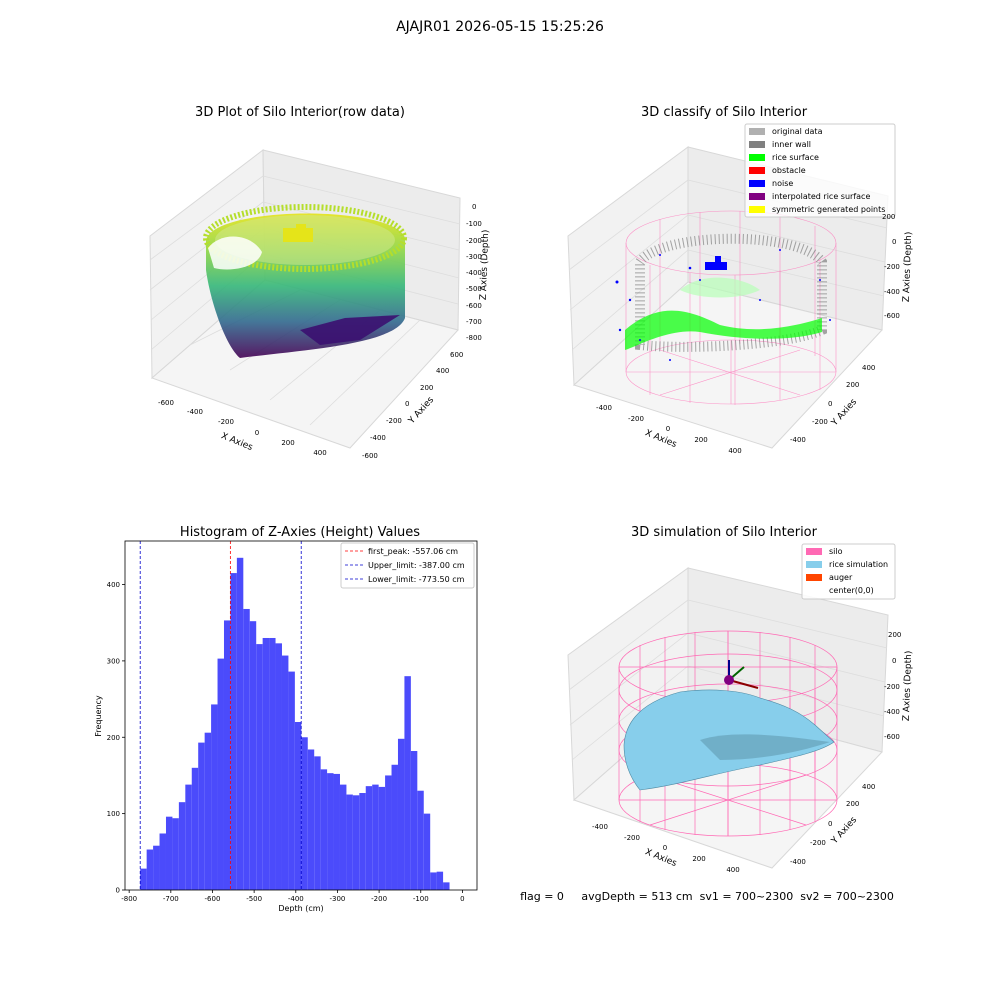 The height and width of the screenshot is (1000, 1000). What do you see at coordinates (421, 899) in the screenshot?
I see `hist-xtick-label: -100` at bounding box center [421, 899].